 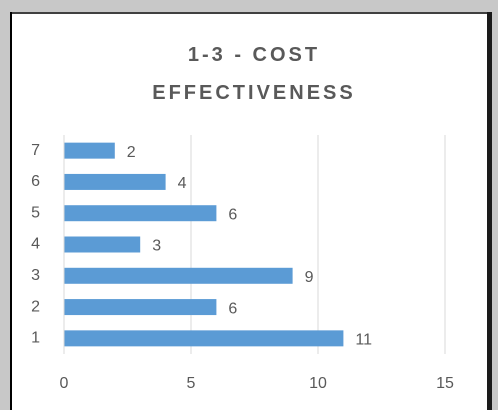 I want to click on x-tick-label: 0, so click(x=64, y=383).